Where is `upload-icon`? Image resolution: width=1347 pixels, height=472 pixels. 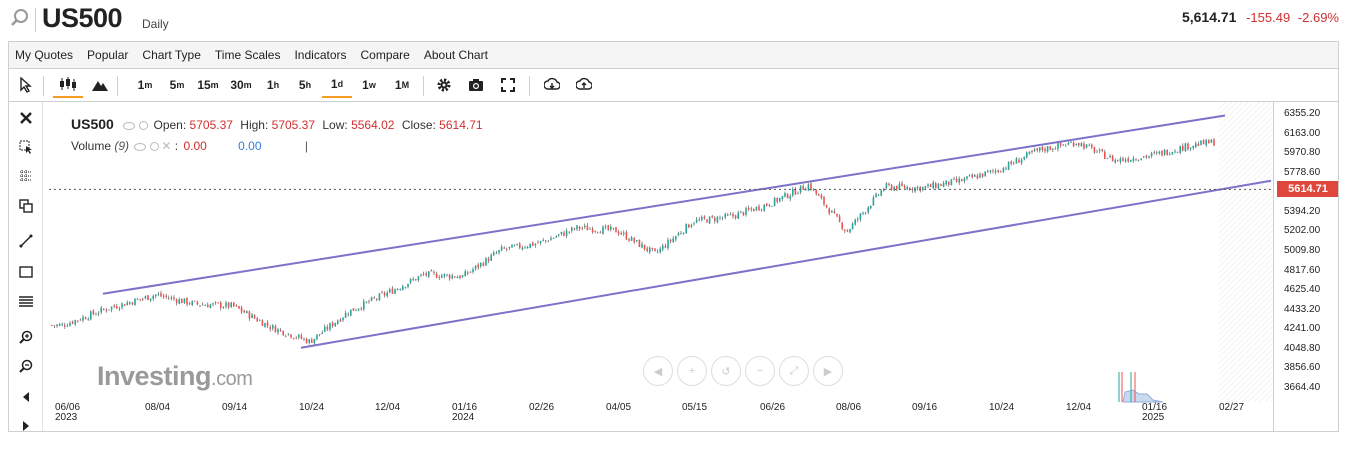
upload-icon is located at coordinates (584, 85).